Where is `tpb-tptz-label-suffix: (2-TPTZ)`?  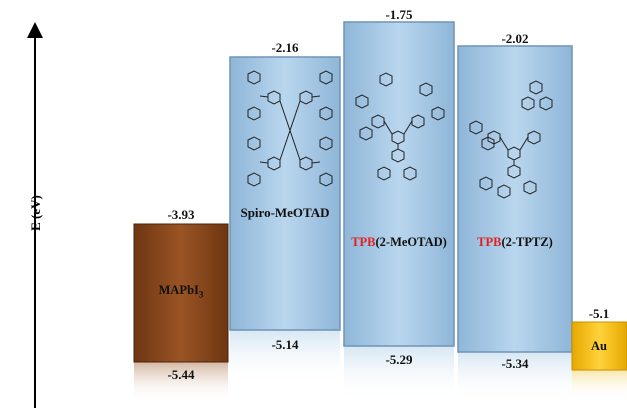
tpb-tptz-label-suffix: (2-TPTZ) is located at coordinates (527, 242).